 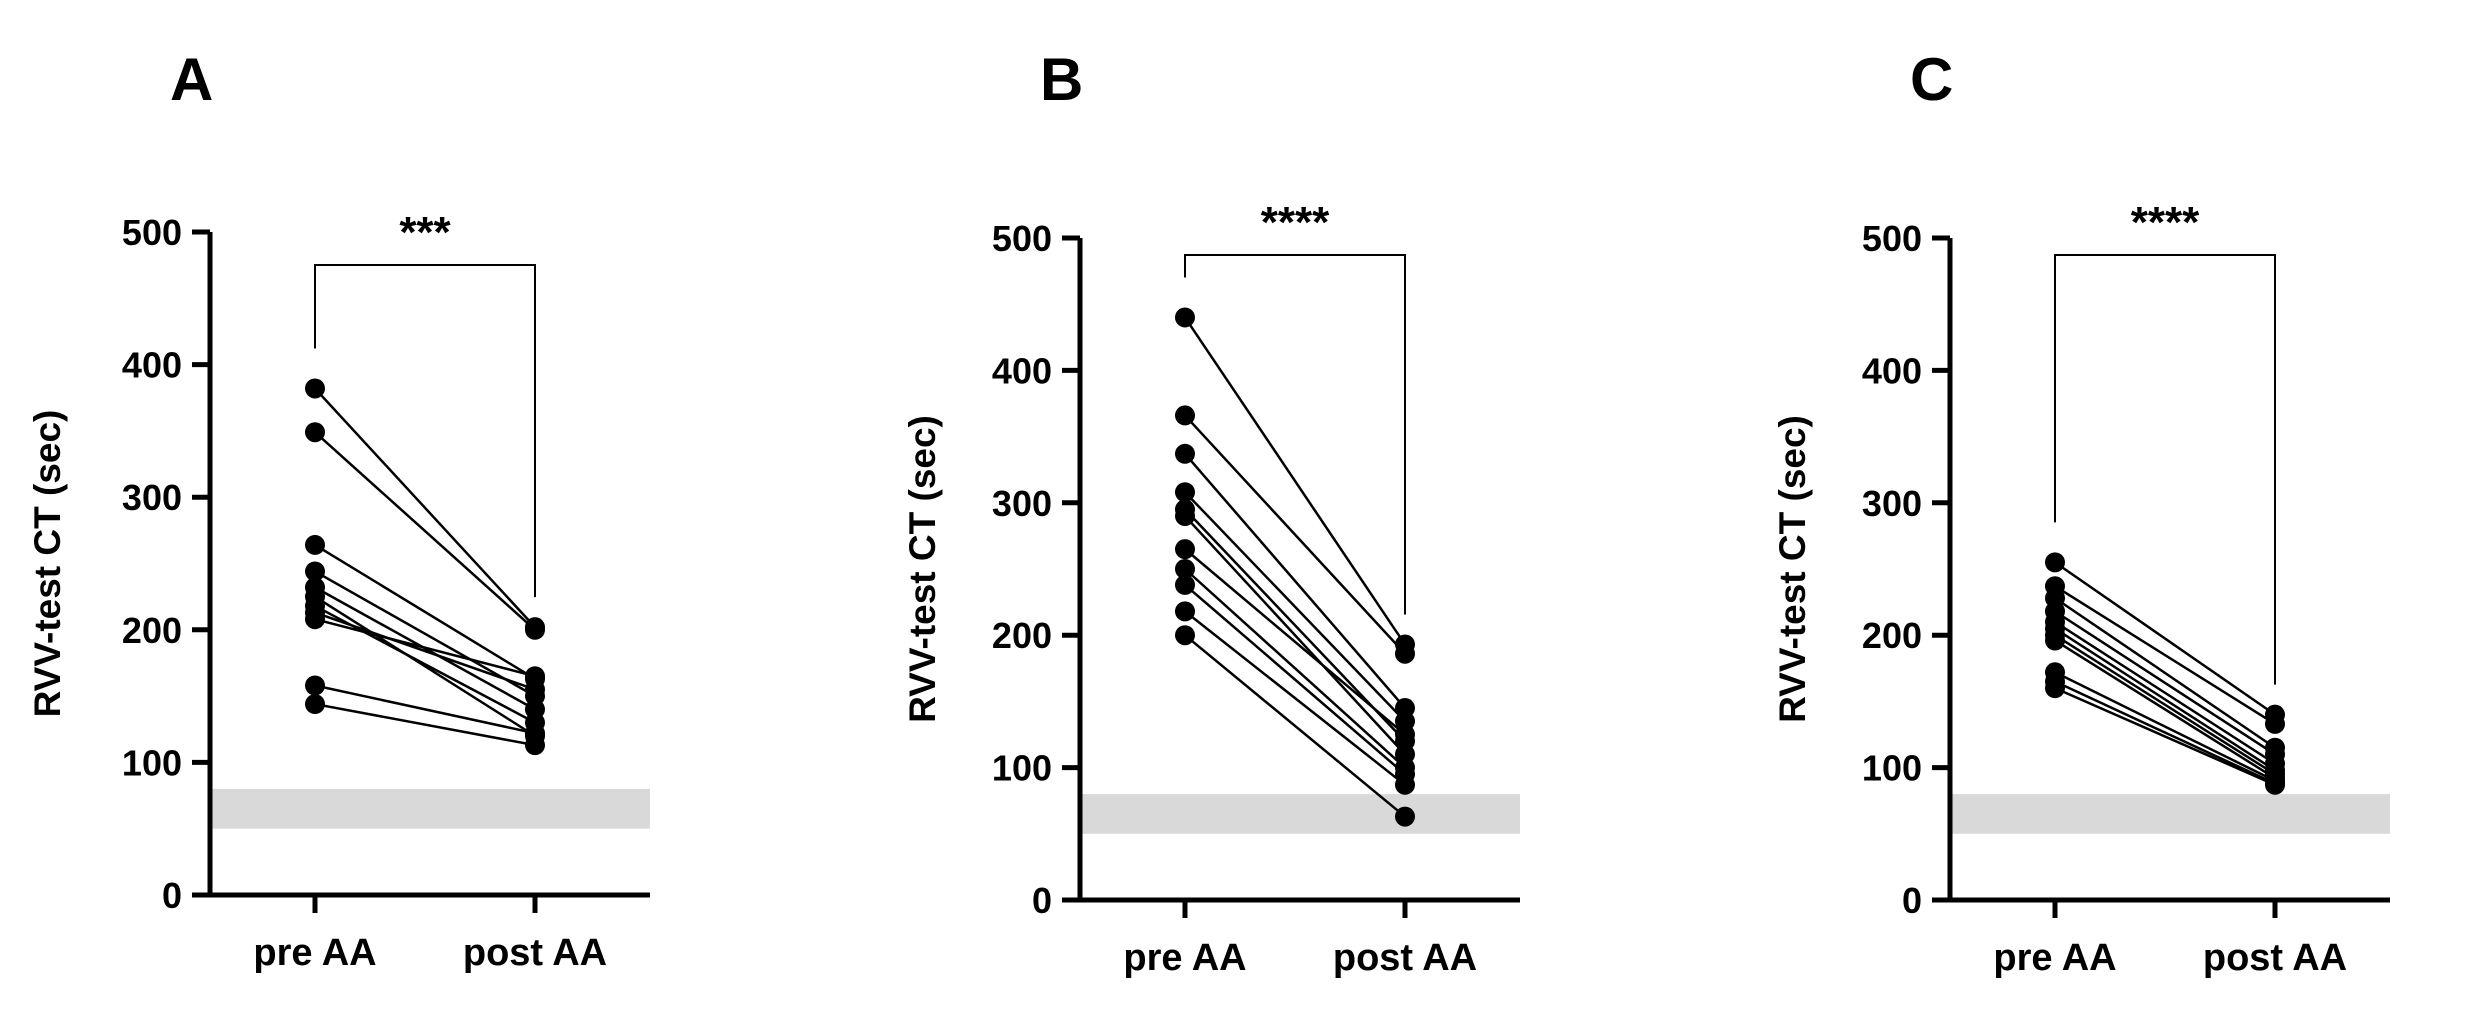 I want to click on panel-letter: C, so click(x=1931, y=79).